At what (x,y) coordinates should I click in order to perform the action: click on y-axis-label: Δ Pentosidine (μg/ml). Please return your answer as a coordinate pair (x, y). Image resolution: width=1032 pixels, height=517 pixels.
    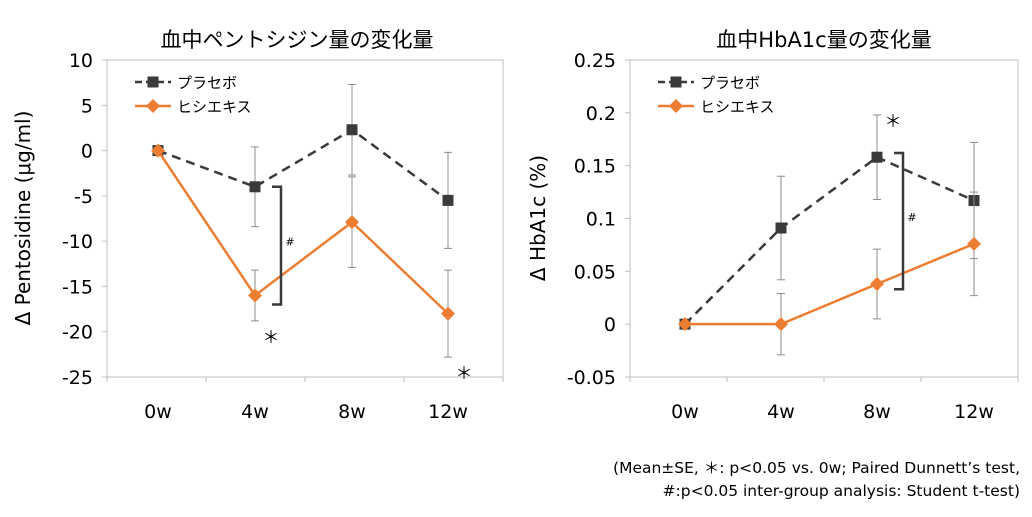
    Looking at the image, I should click on (23, 218).